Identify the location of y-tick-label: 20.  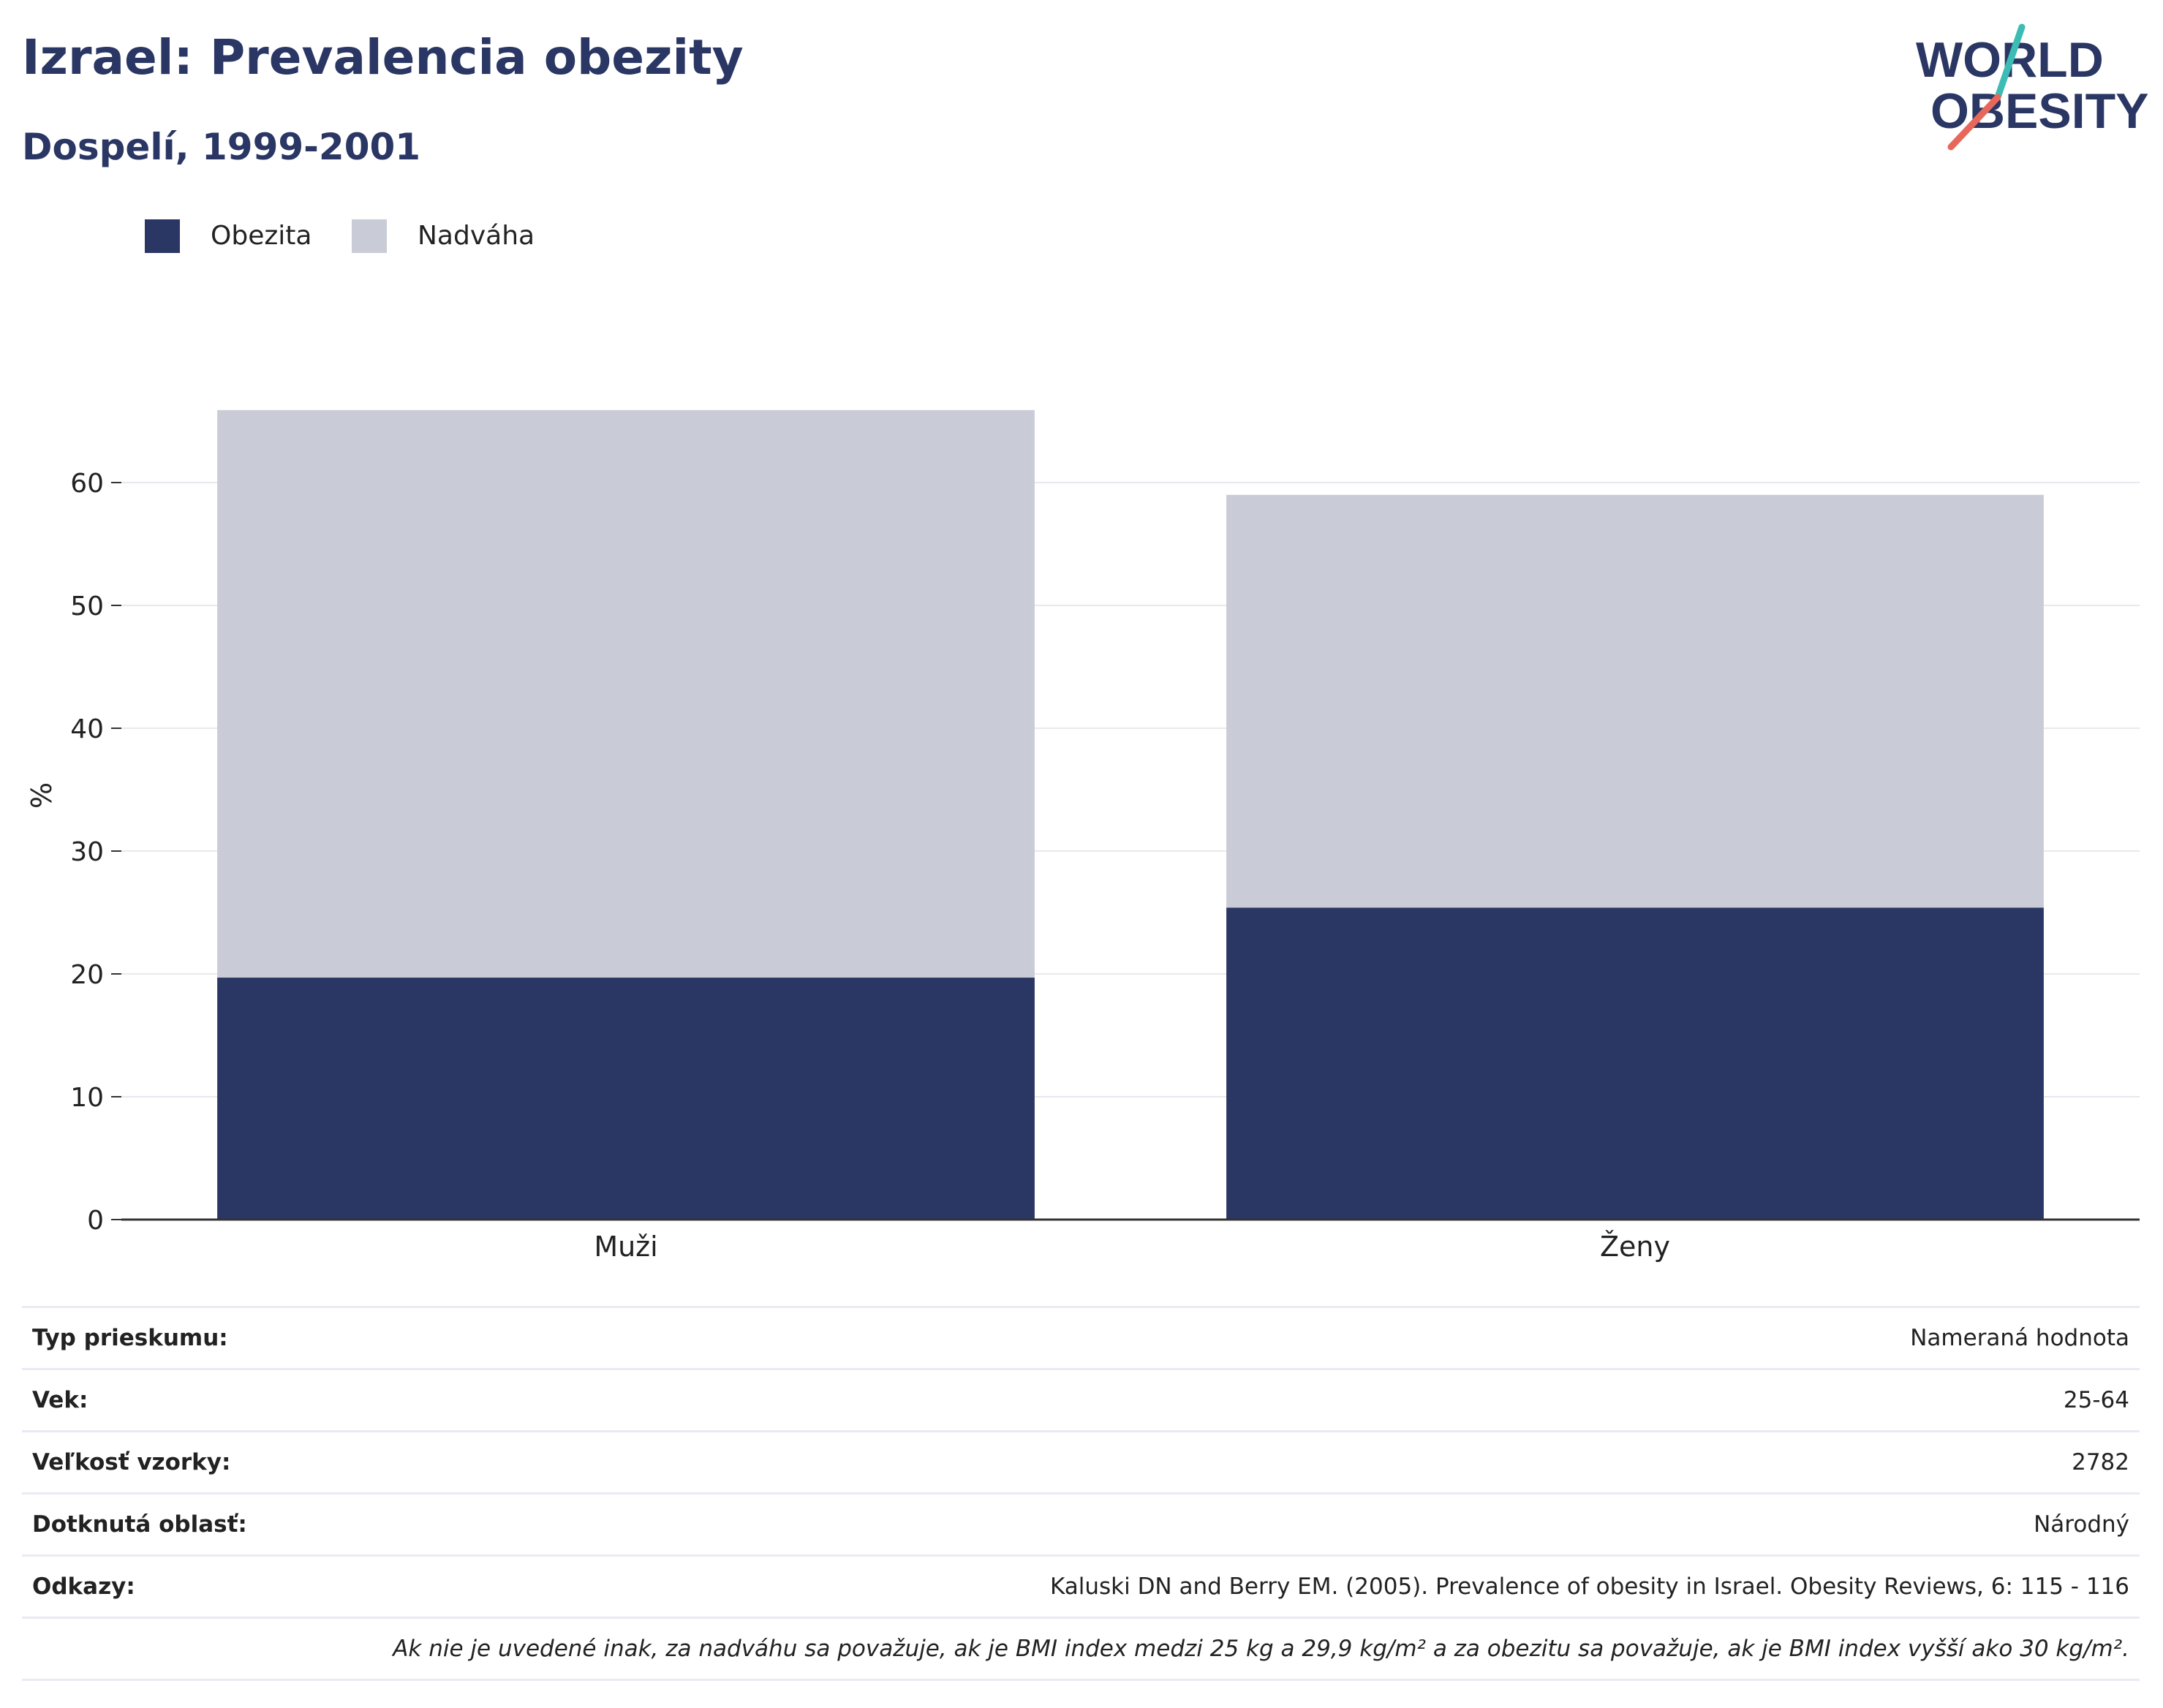
(87, 975).